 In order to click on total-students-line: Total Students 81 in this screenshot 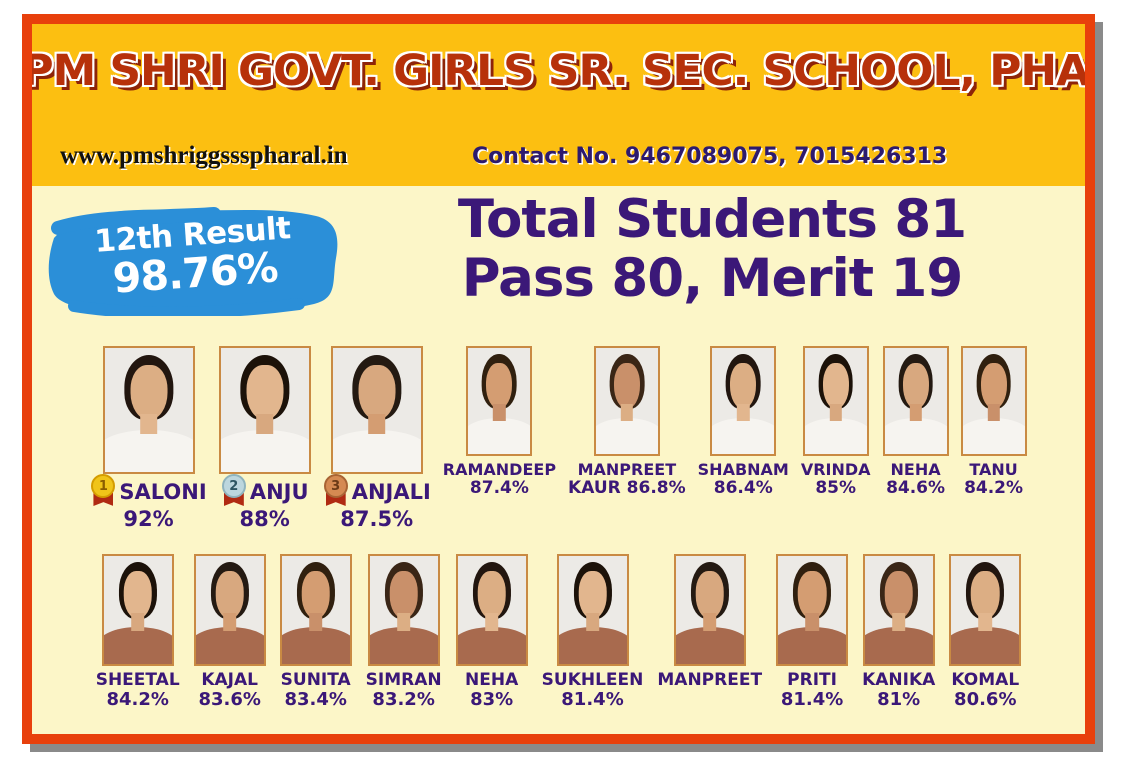, I will do `click(712, 219)`.